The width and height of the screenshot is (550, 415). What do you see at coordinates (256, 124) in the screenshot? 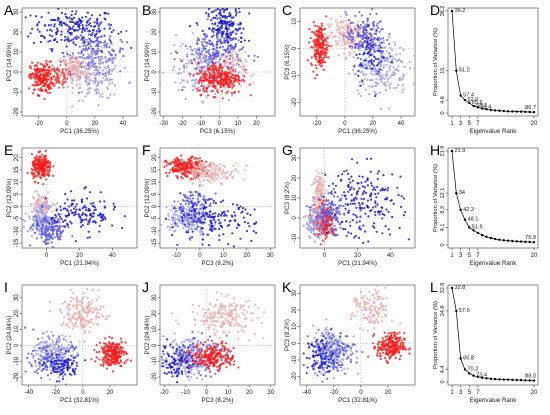
I see `x-tick-label: 20` at bounding box center [256, 124].